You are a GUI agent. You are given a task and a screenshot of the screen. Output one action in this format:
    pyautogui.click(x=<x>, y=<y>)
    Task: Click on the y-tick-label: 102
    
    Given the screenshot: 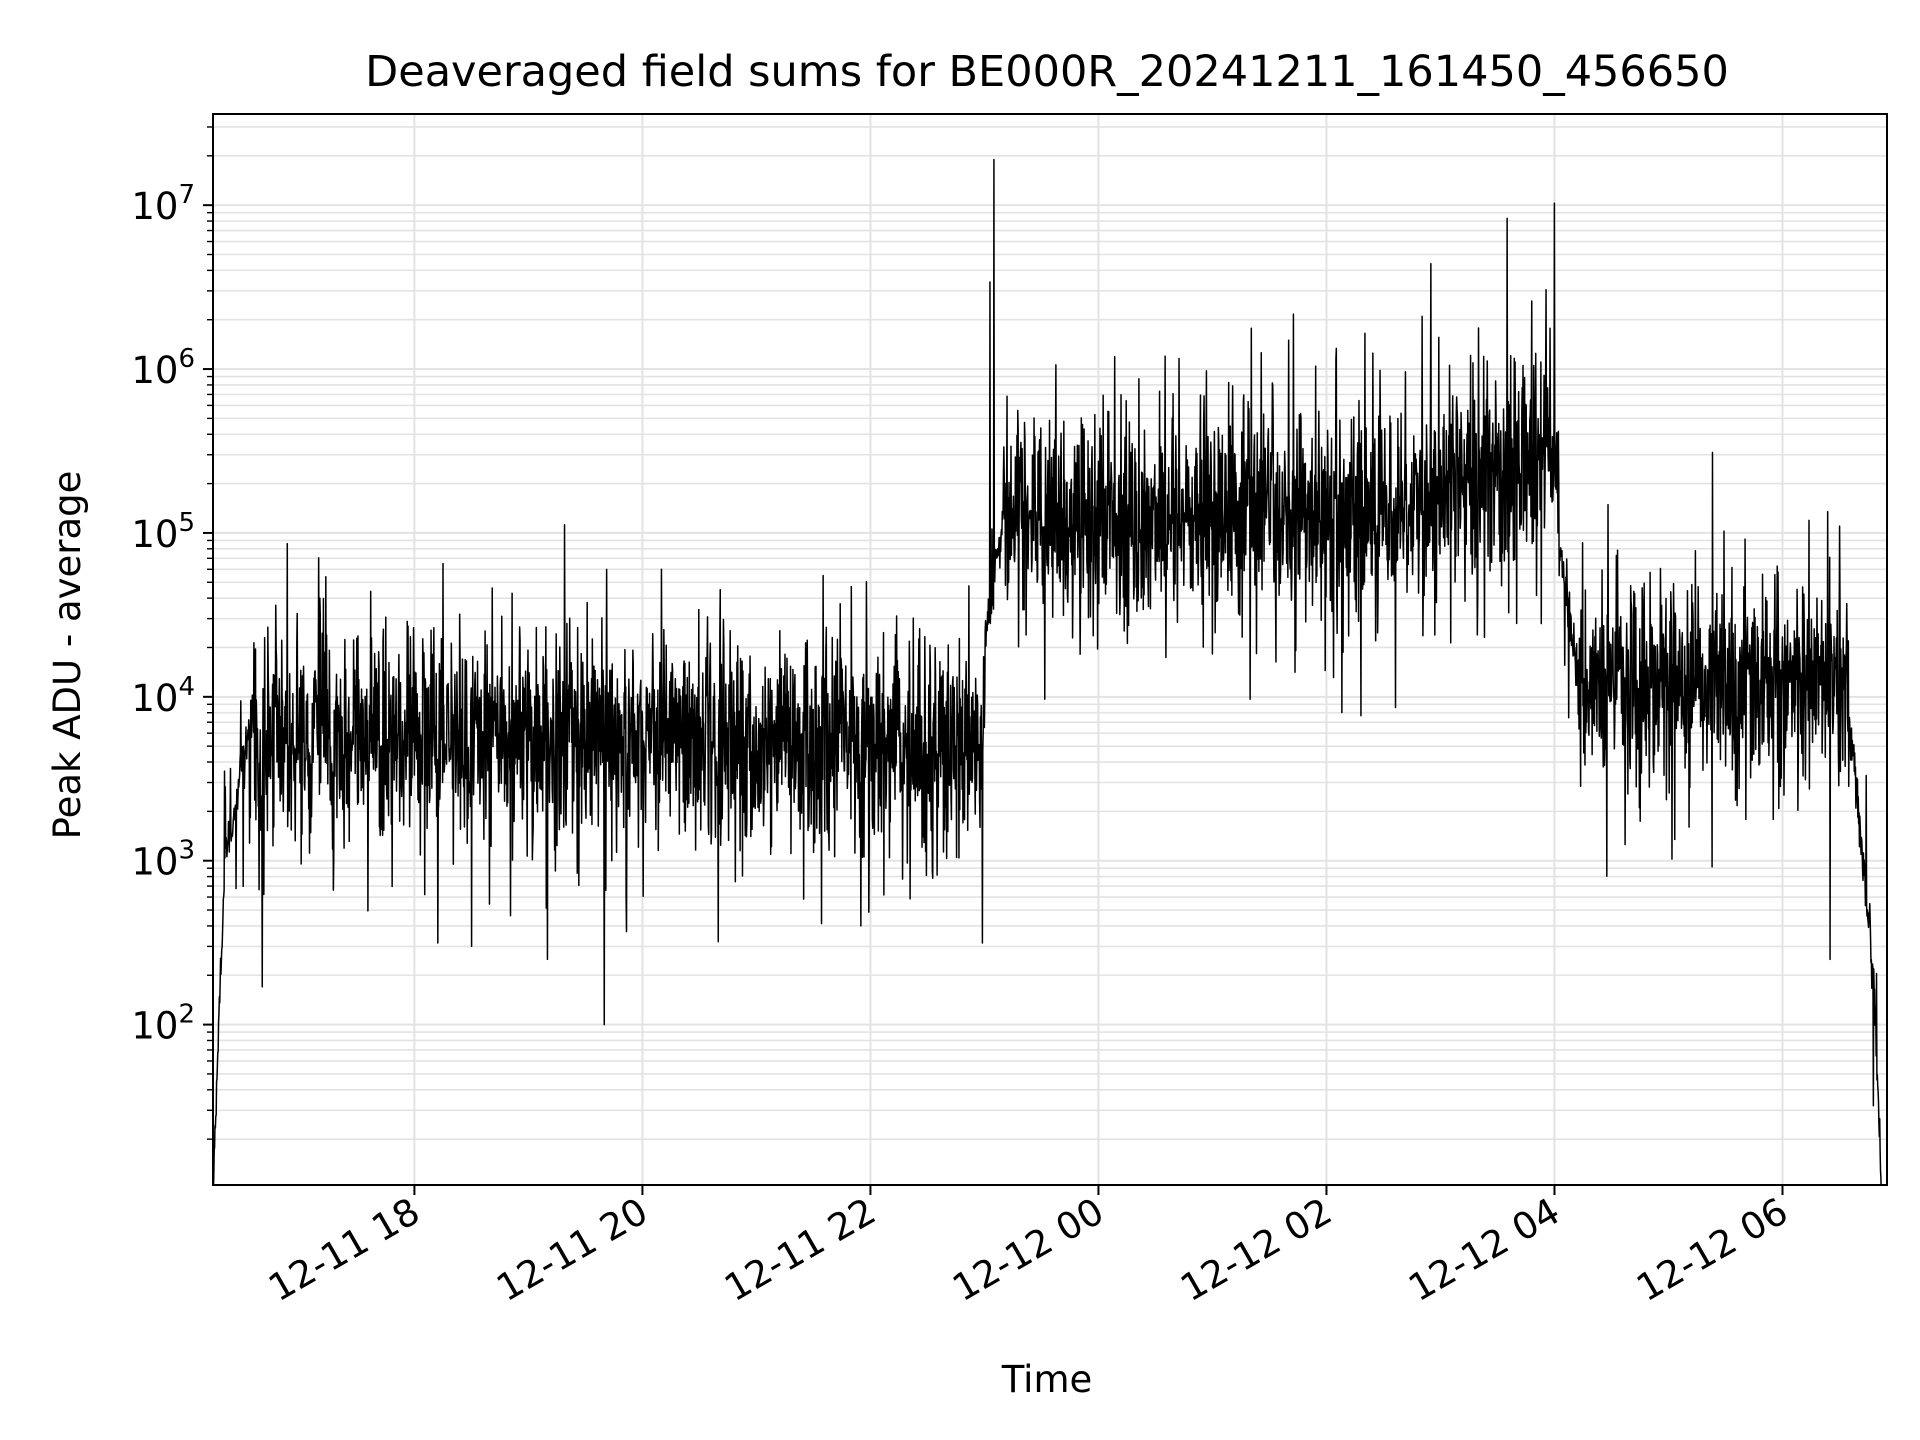 What is the action you would take?
    pyautogui.click(x=163, y=1024)
    